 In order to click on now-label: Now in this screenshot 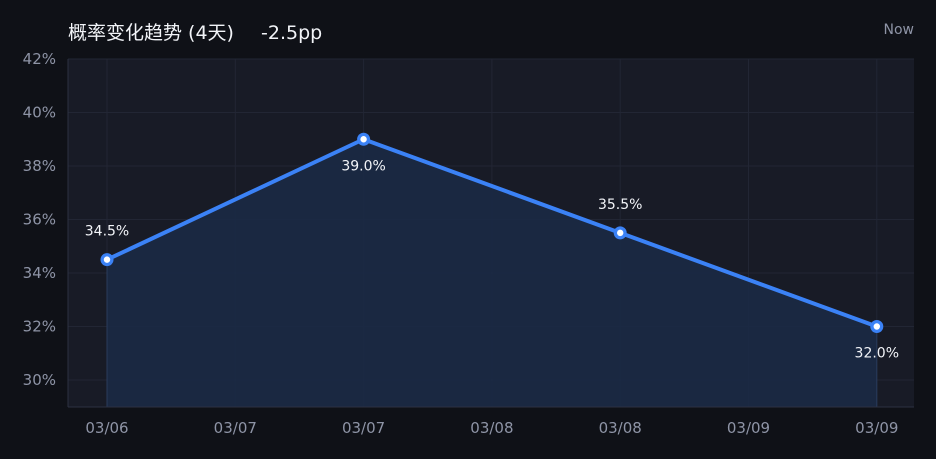, I will do `click(899, 30)`.